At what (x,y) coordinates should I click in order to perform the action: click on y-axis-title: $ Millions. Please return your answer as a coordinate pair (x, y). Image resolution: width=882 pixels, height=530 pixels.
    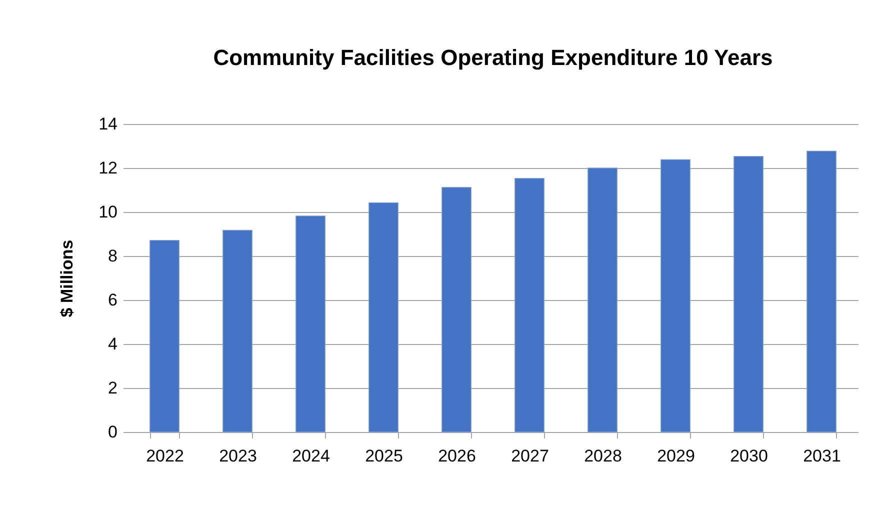
    Looking at the image, I should click on (67, 279).